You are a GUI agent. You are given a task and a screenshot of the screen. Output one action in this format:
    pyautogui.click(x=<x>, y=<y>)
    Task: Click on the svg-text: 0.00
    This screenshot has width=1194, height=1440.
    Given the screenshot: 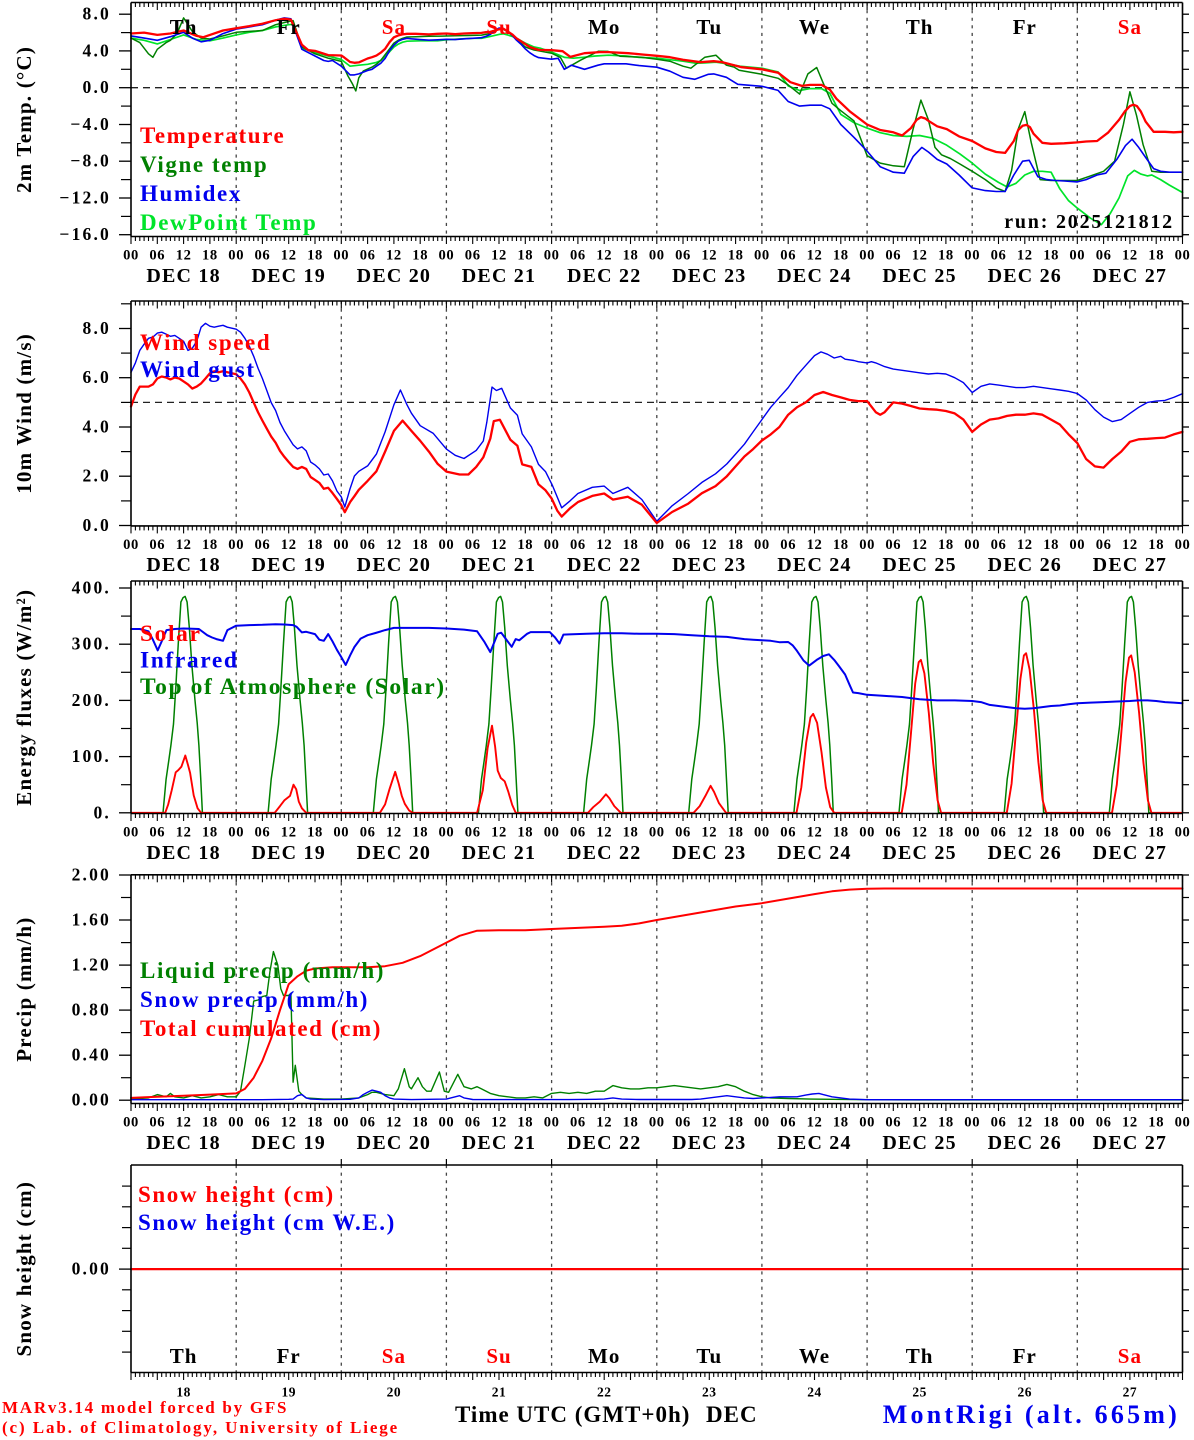 What is the action you would take?
    pyautogui.click(x=91, y=1100)
    